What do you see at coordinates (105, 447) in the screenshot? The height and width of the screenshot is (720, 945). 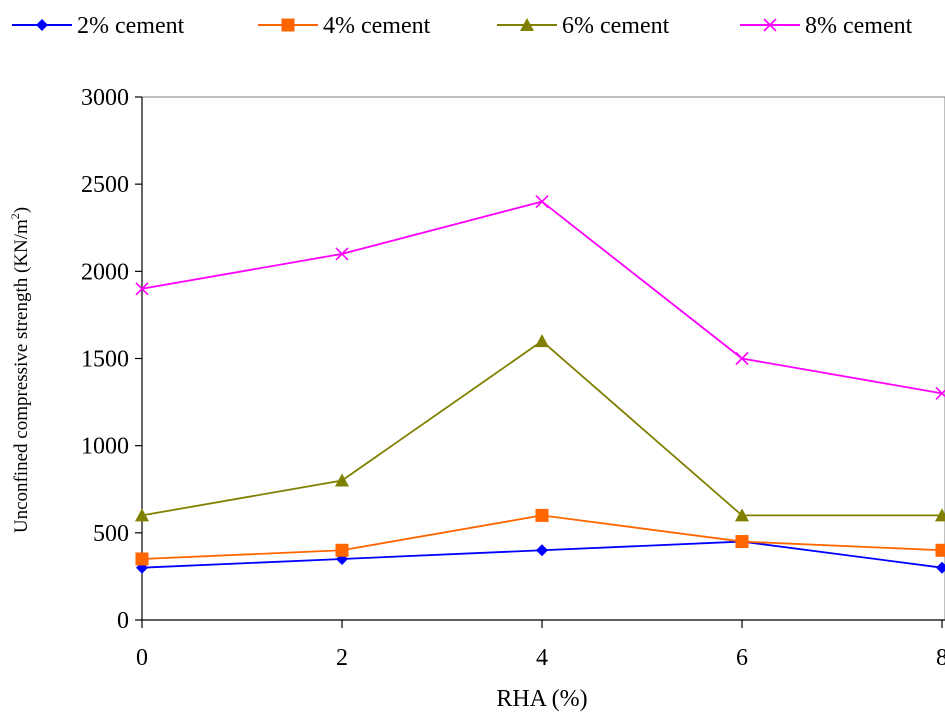 I see `y-tick-label: 1000` at bounding box center [105, 447].